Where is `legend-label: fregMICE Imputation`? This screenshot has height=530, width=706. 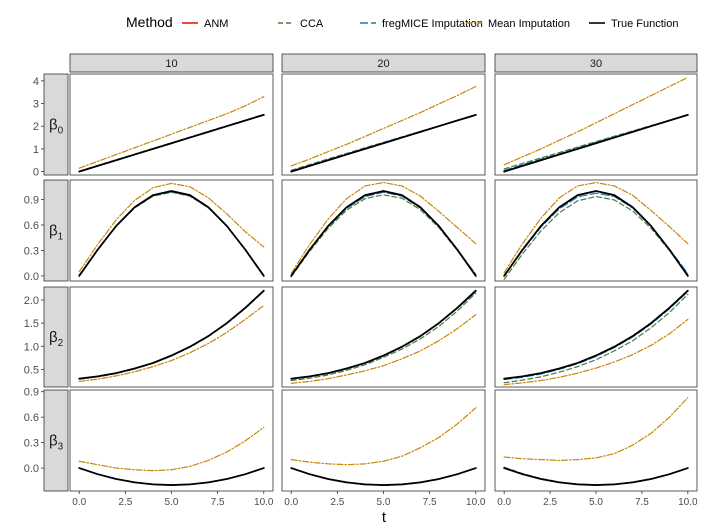
legend-label: fregMICE Imputation is located at coordinates (432, 24).